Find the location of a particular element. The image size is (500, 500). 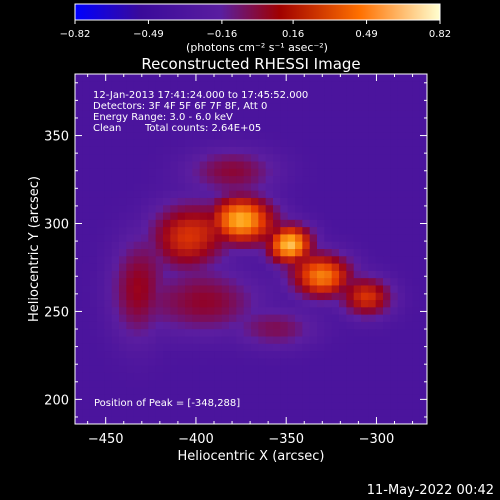

colorbar-tick-label: 0.16 is located at coordinates (293, 34).